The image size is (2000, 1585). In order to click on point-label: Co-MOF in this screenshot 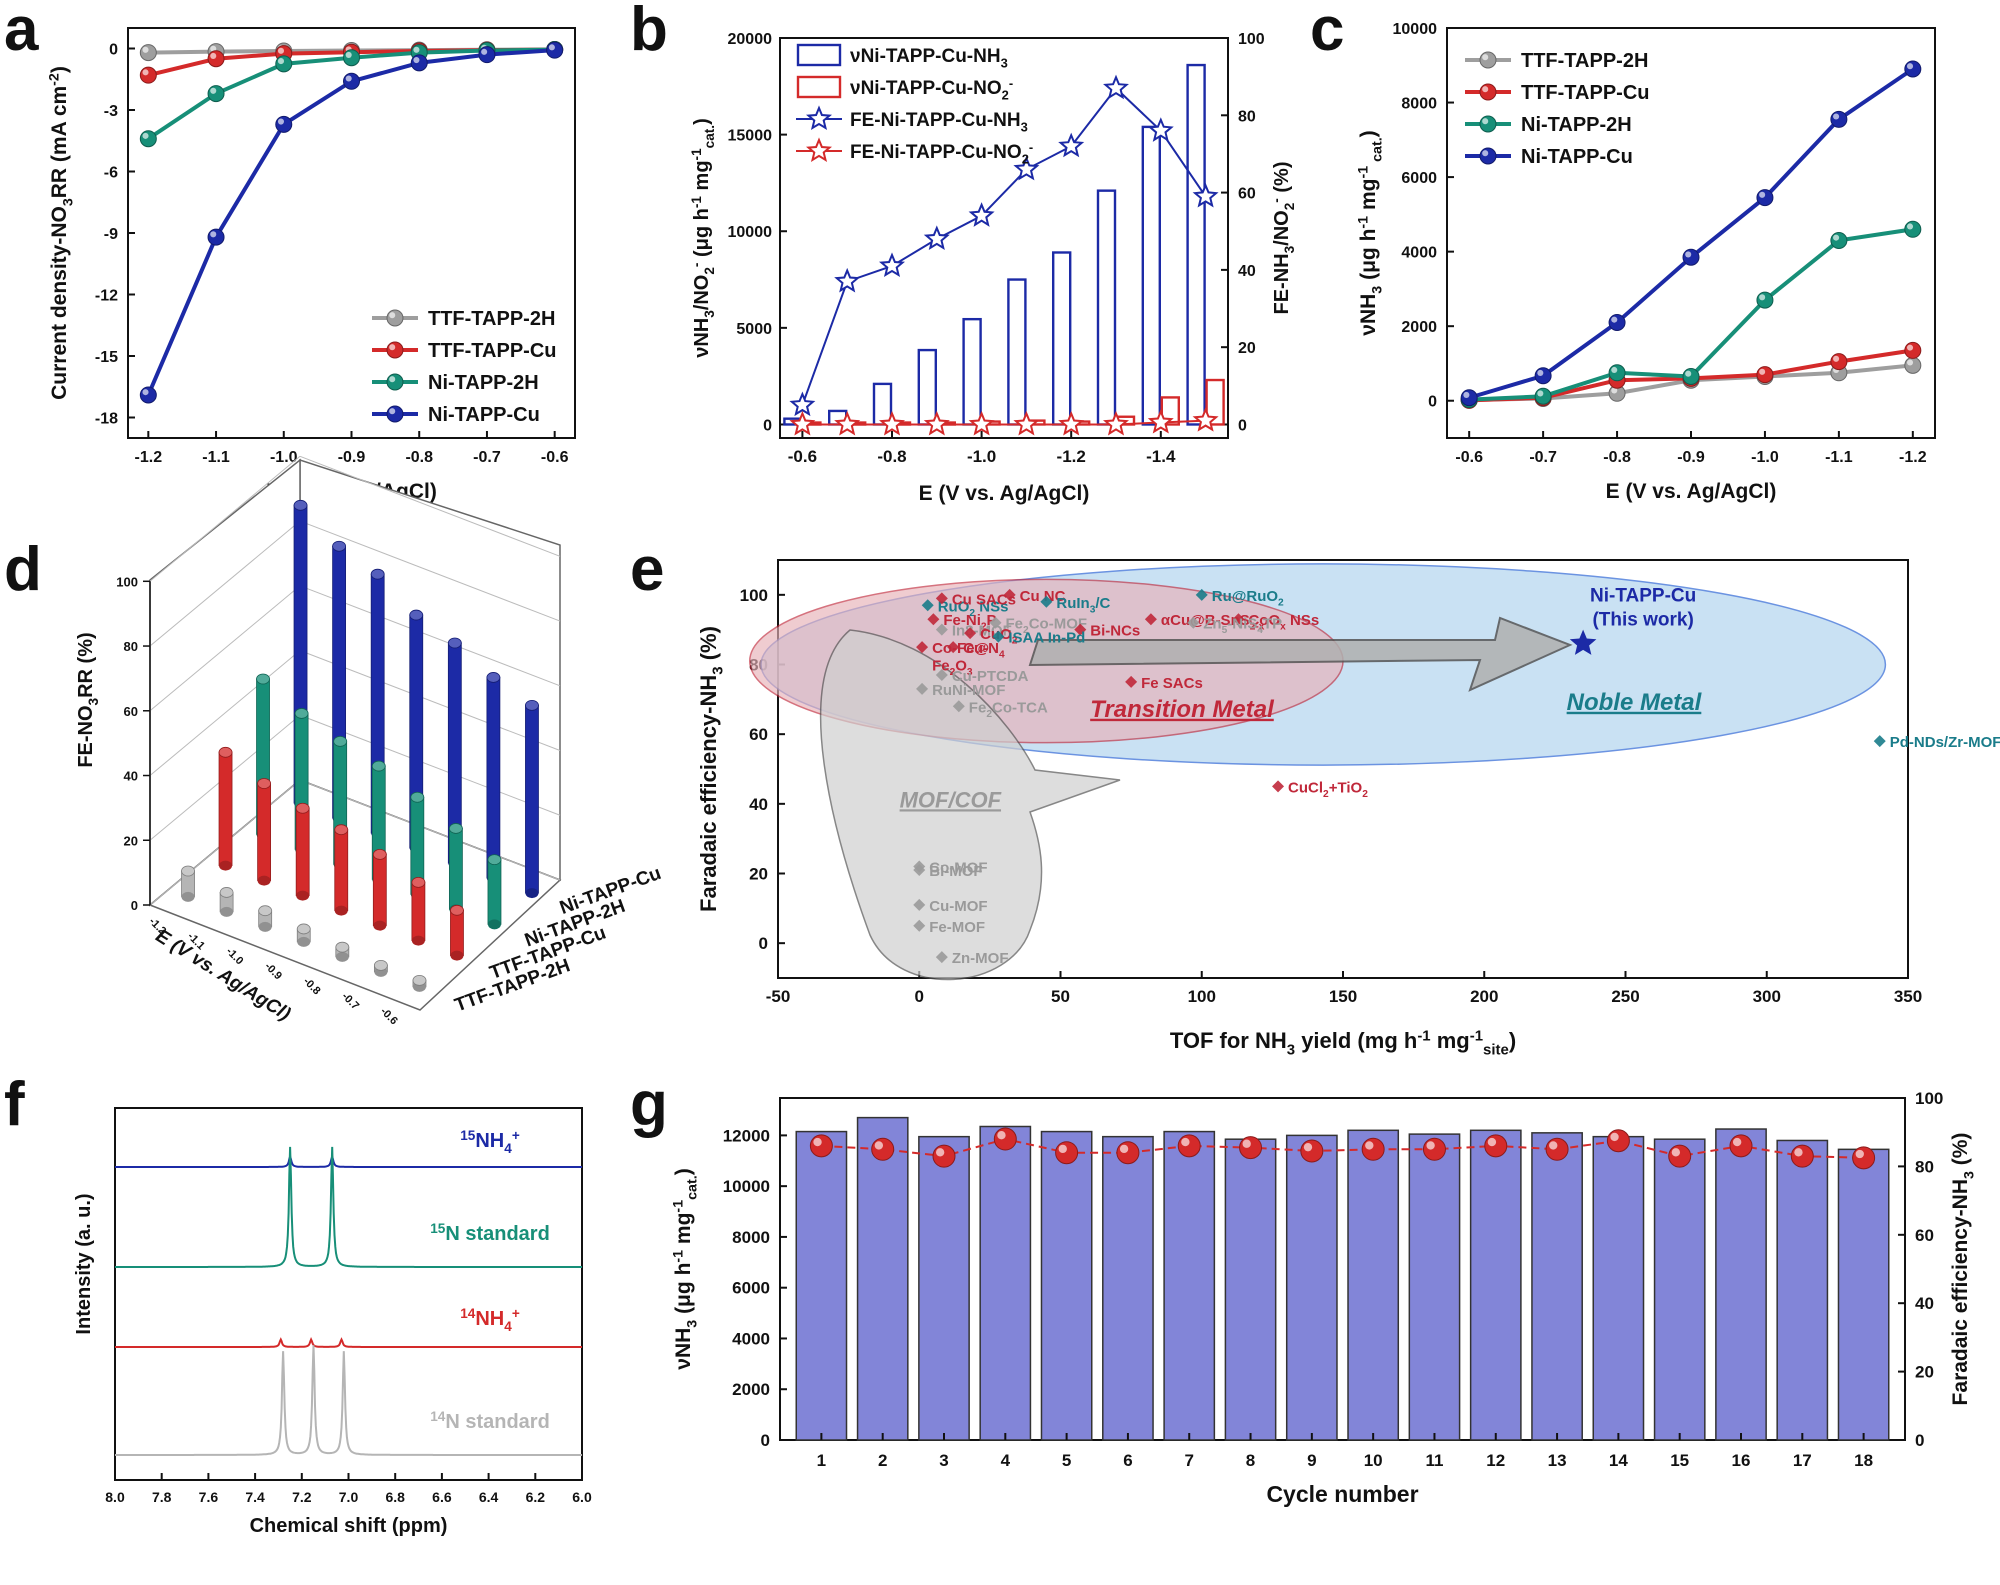, I will do `click(958, 868)`.